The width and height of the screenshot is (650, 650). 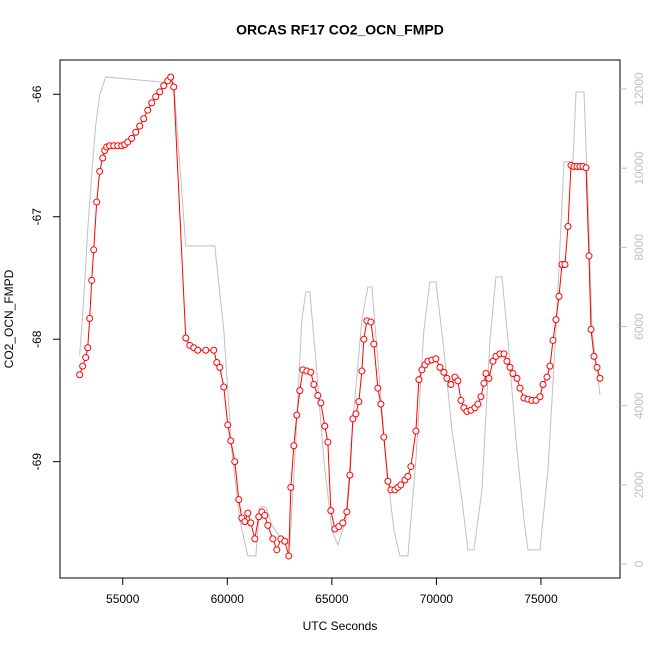 I want to click on y-tick-label: -66, so click(x=37, y=94).